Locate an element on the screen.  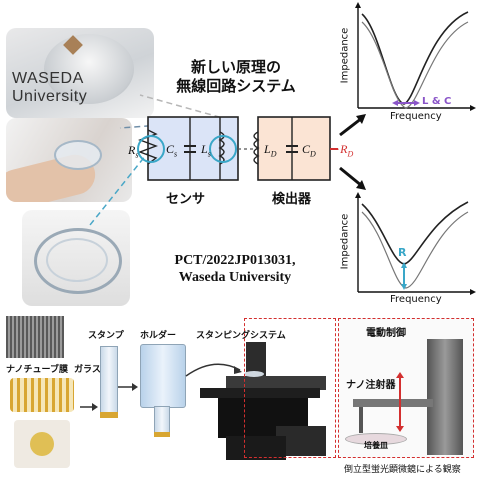
label-cd: CD is located at coordinates (309, 150).